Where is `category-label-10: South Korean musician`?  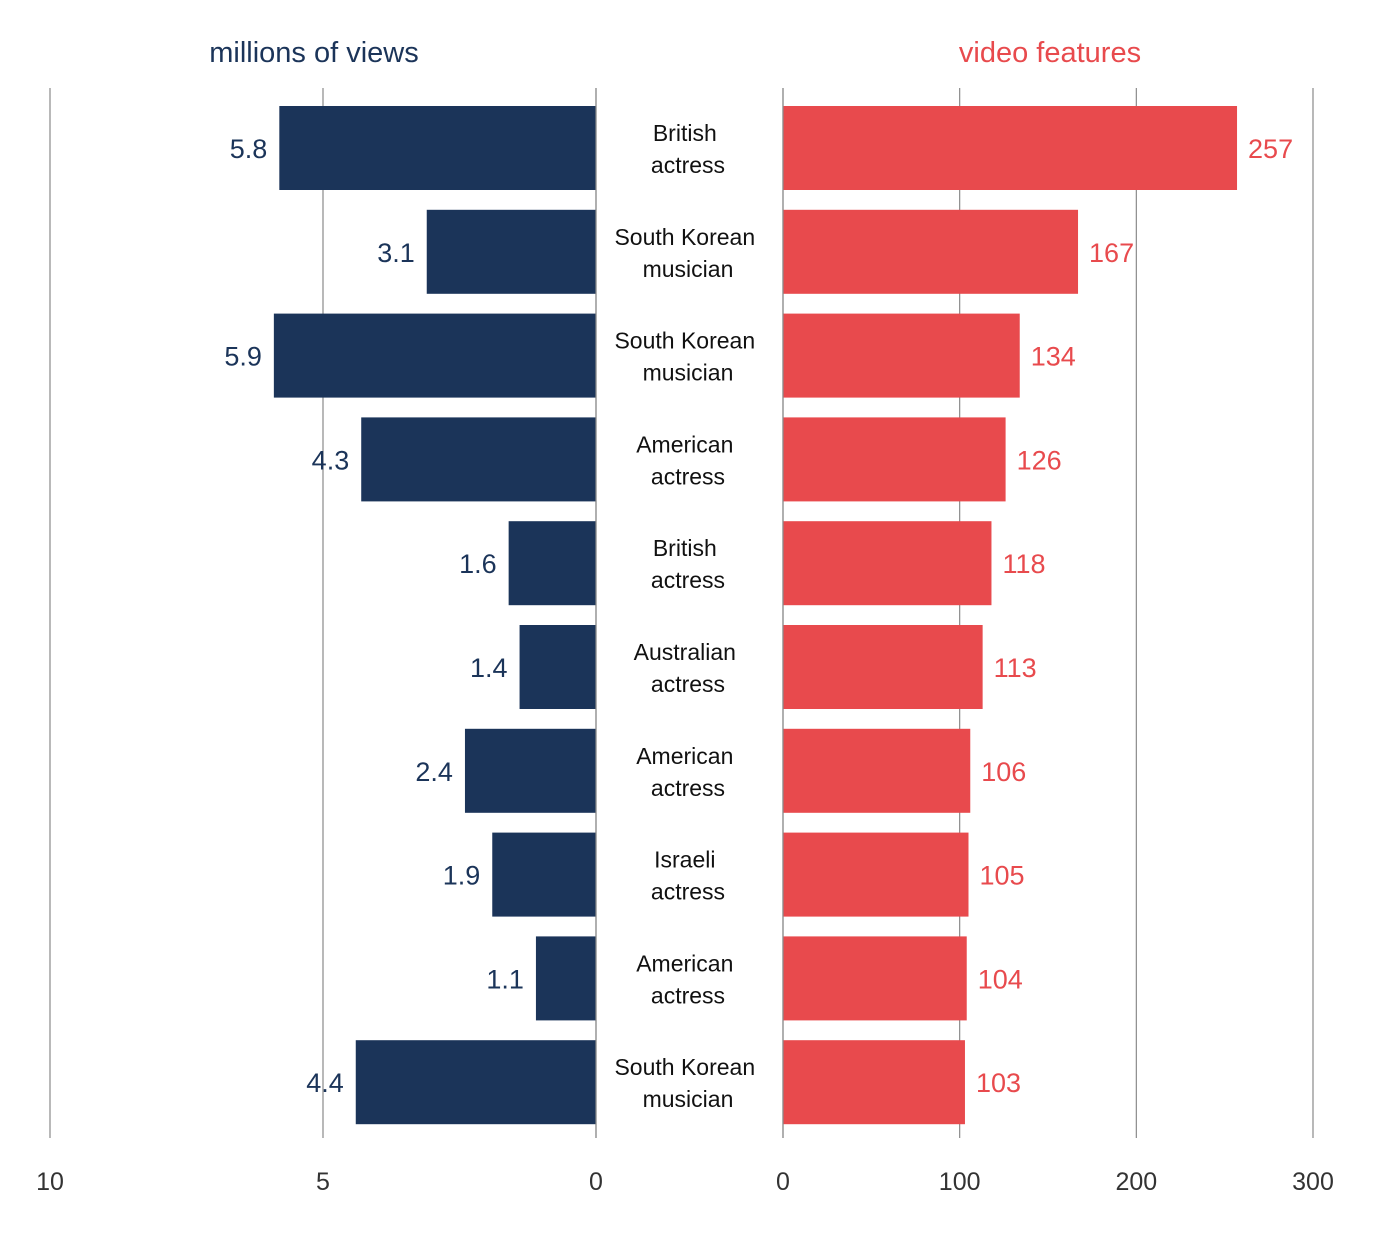 category-label-10: South Korean musician is located at coordinates (687, 1083).